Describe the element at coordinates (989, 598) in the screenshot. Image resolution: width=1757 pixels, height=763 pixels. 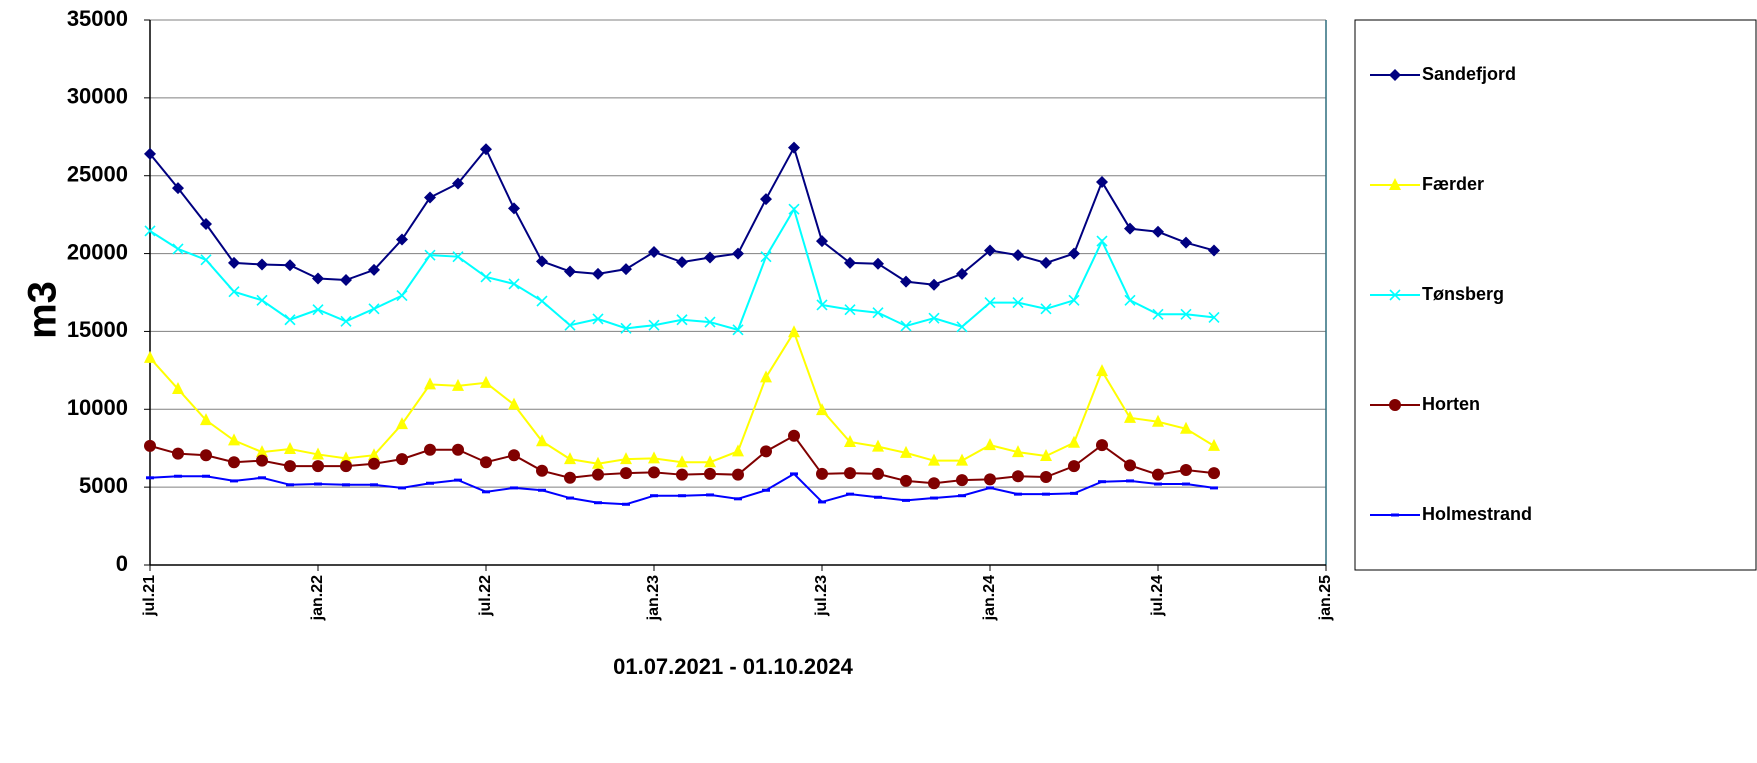
I see `x-tick-label: jan.24` at that location.